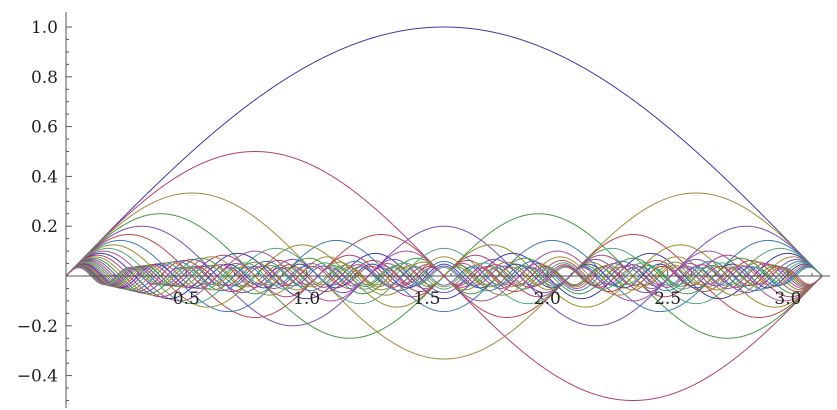  I want to click on series-line-n9, so click(444, 276).